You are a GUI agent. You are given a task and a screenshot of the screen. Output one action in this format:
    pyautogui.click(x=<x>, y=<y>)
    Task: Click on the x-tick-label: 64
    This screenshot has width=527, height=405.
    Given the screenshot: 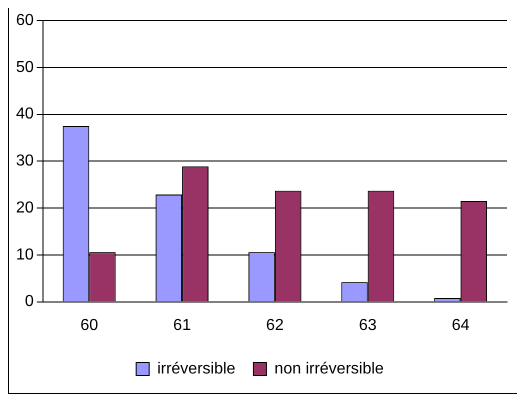 What is the action you would take?
    pyautogui.click(x=461, y=325)
    